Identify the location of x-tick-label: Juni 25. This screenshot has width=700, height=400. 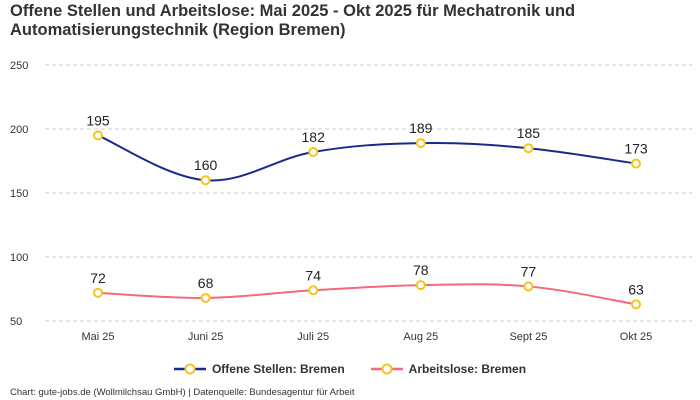
(205, 337).